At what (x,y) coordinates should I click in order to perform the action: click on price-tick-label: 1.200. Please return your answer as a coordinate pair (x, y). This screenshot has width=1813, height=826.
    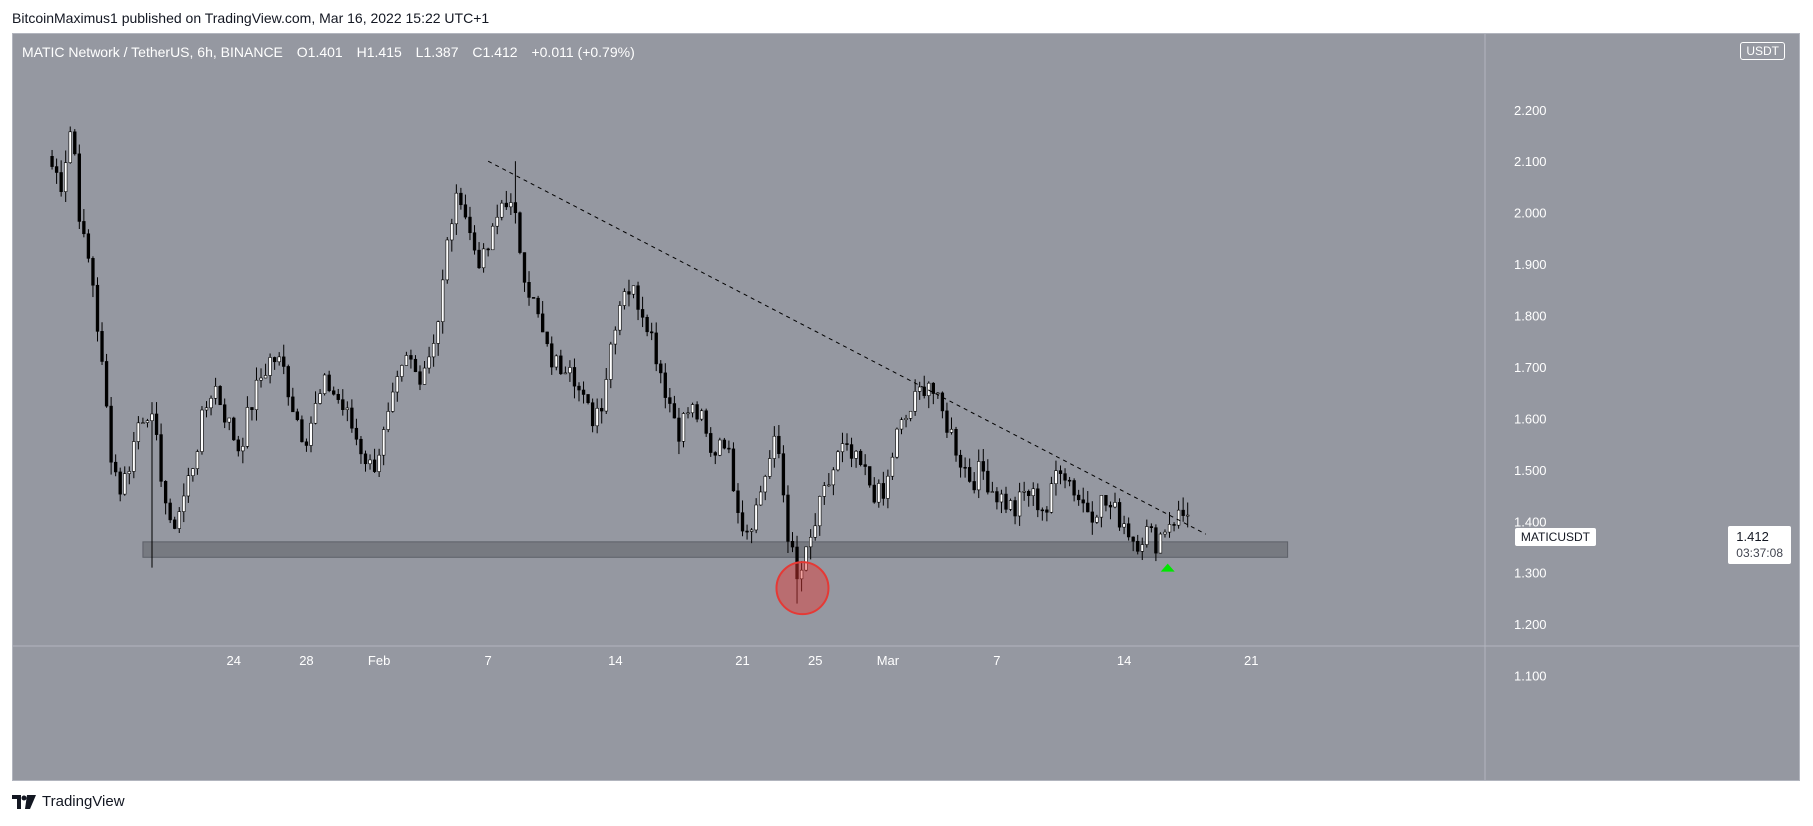
    Looking at the image, I should click on (1530, 624).